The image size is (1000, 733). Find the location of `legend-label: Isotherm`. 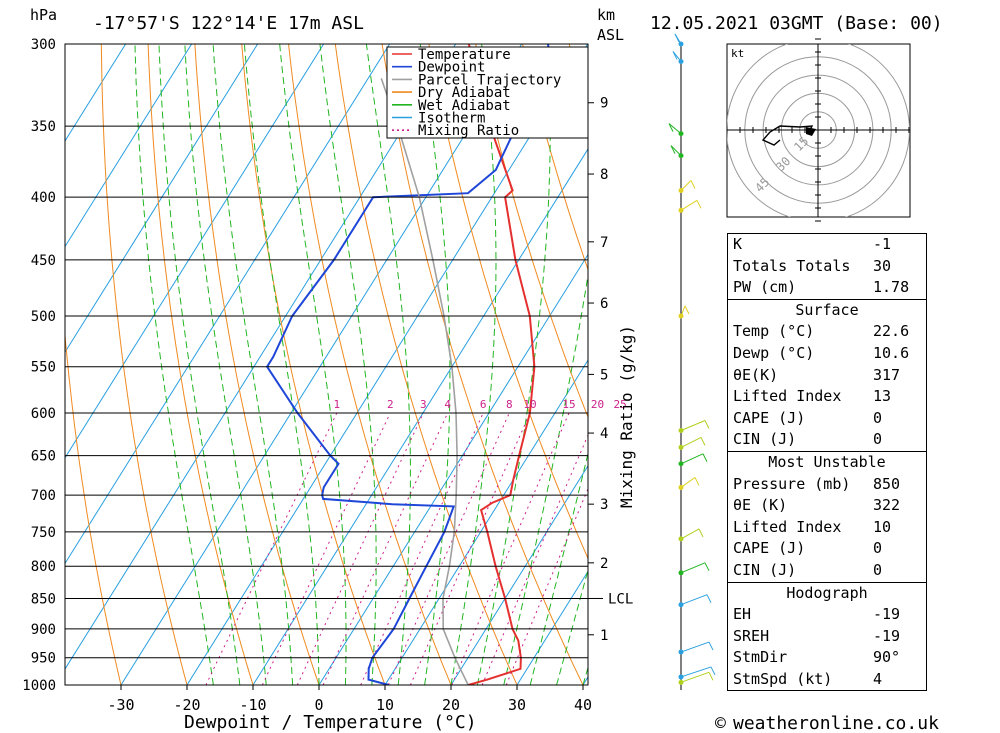

legend-label: Isotherm is located at coordinates (451, 119).